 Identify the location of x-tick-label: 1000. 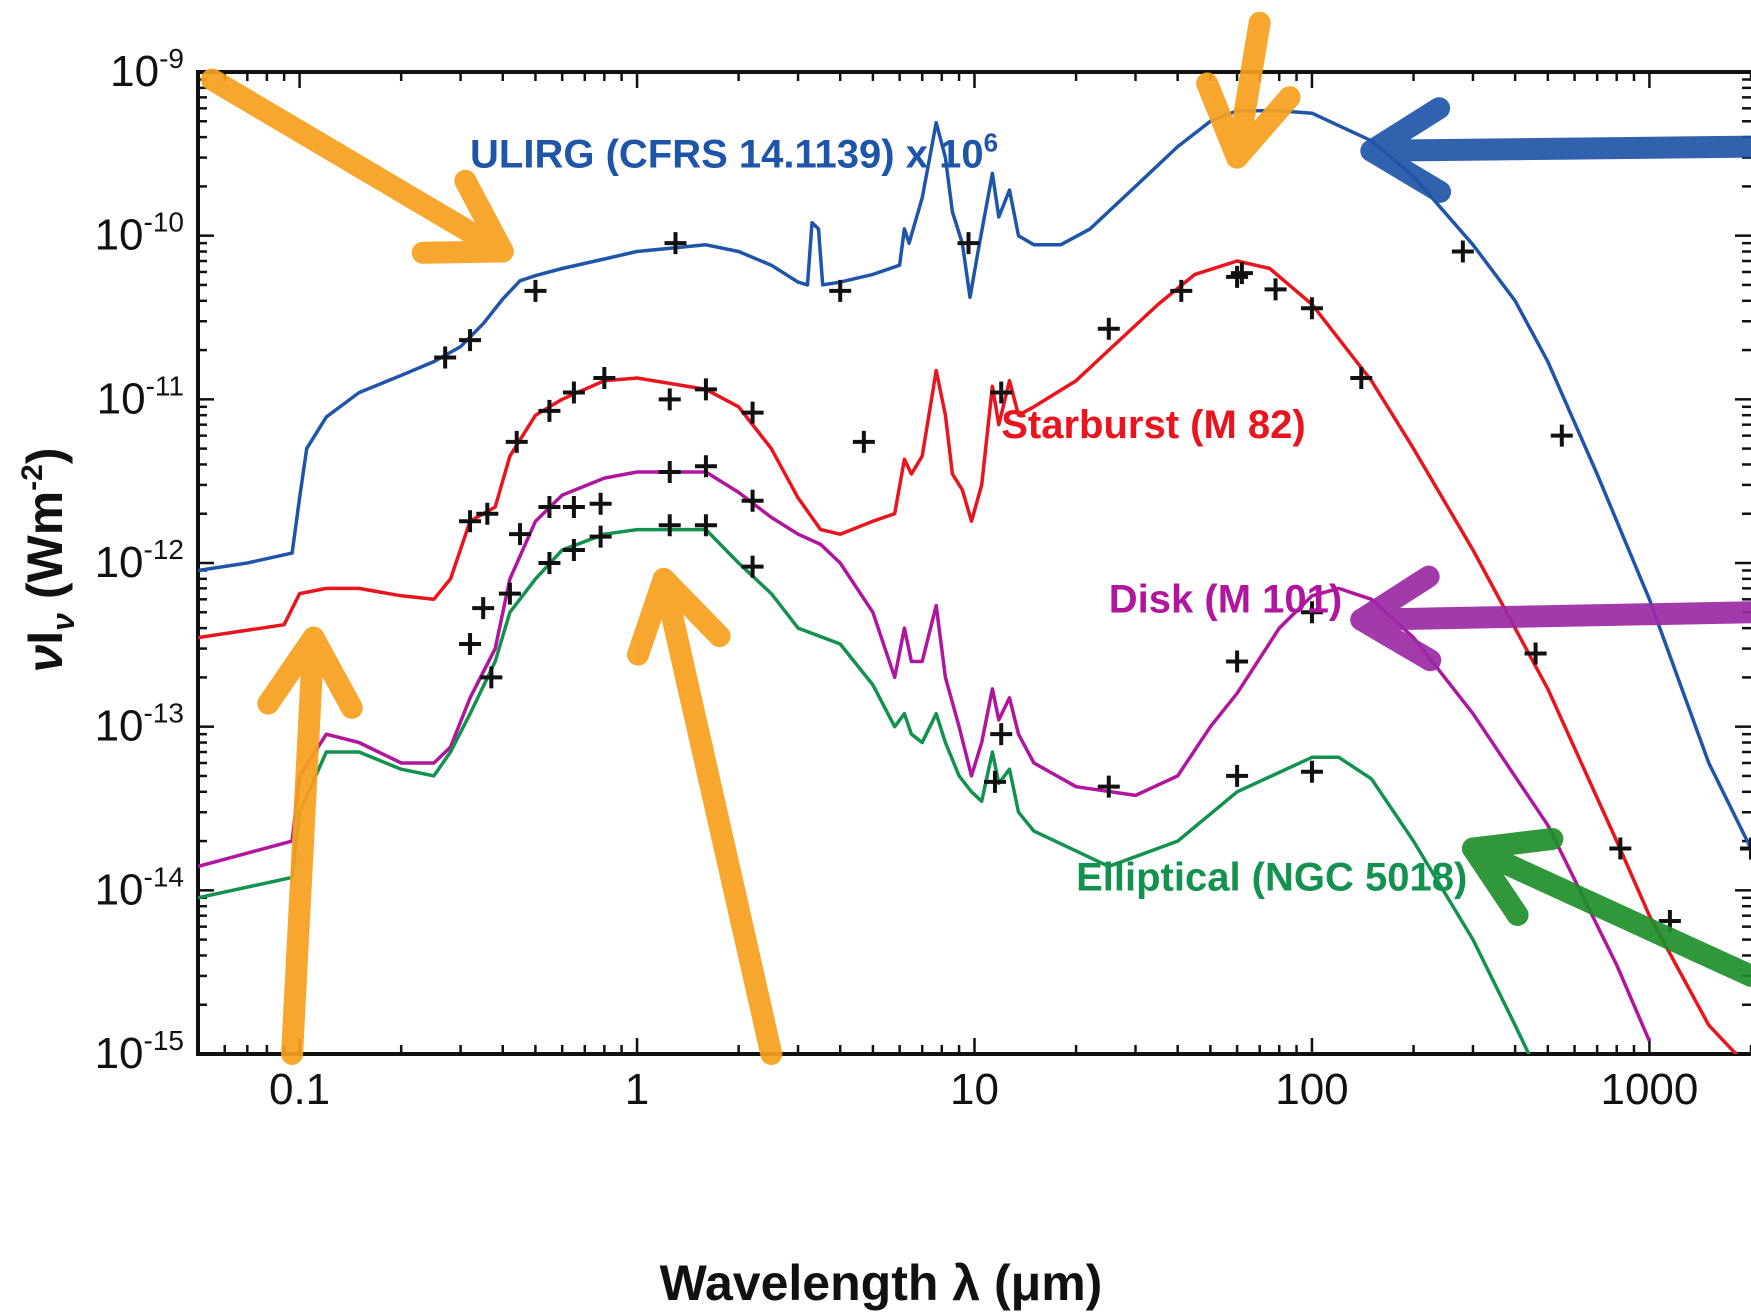
(1649, 1089).